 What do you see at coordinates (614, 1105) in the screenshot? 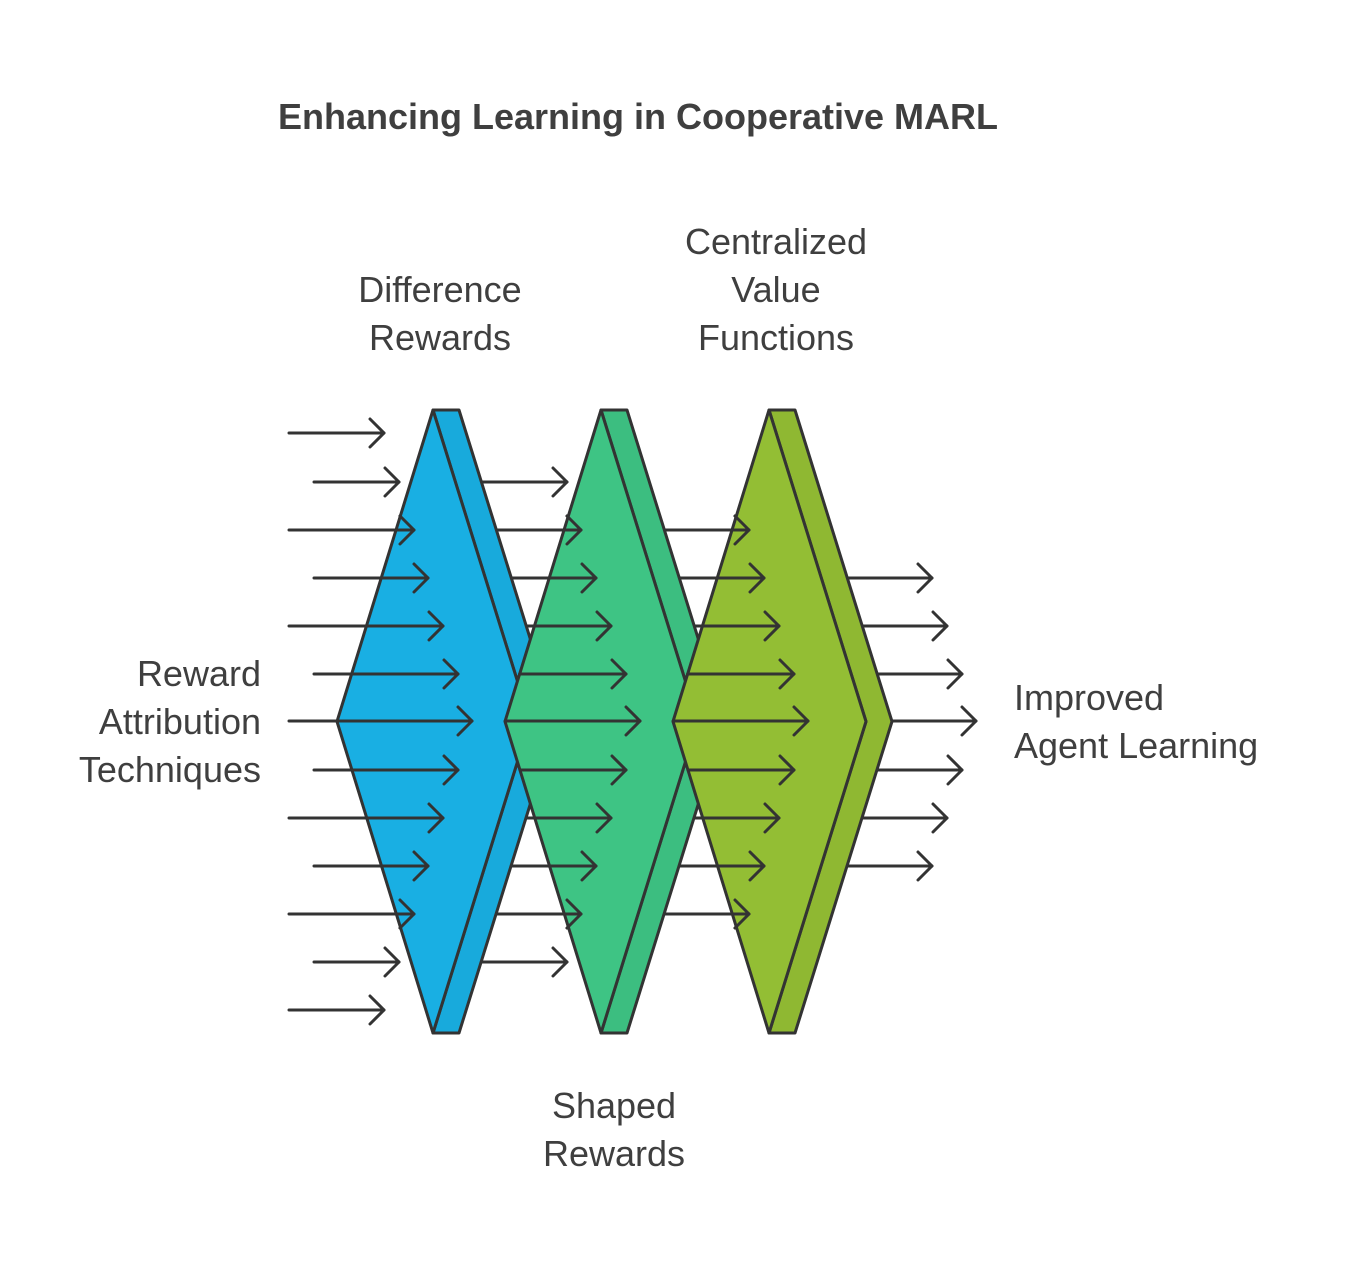
I see `stage-label-line: Shaped` at bounding box center [614, 1105].